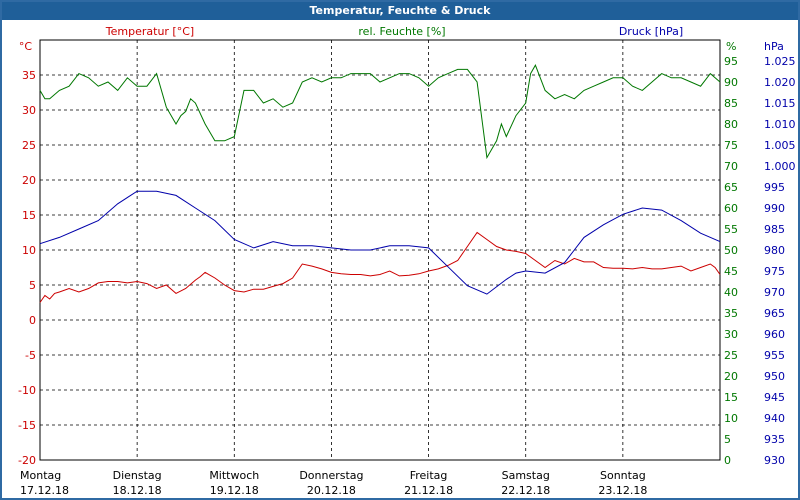 The width and height of the screenshot is (800, 500). I want to click on pressure-tick-label: 995, so click(774, 187).